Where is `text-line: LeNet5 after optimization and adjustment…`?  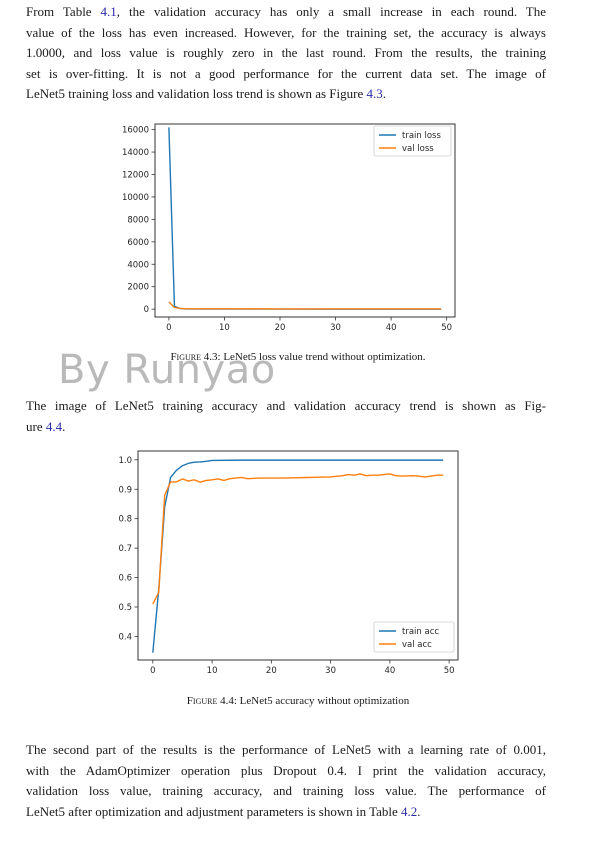
text-line: LeNet5 after optimization and adjustment… is located at coordinates (286, 812).